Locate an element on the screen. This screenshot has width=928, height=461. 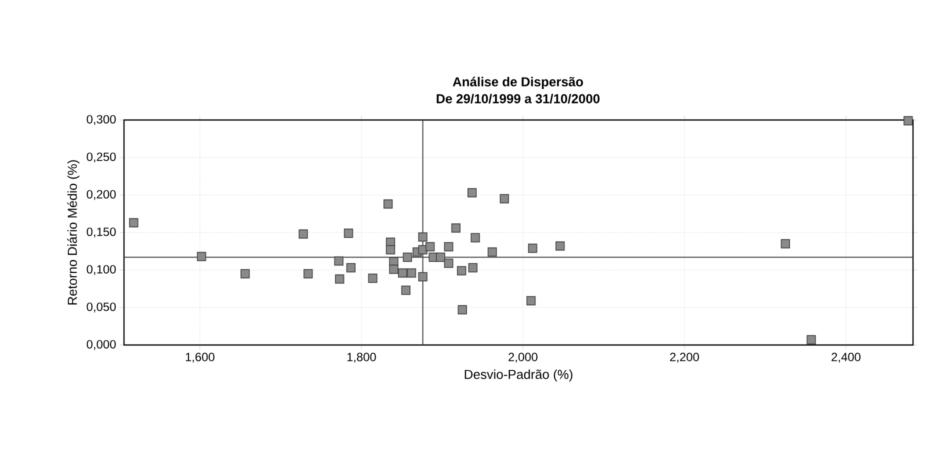
x-tick-label: 1,600 is located at coordinates (200, 357).